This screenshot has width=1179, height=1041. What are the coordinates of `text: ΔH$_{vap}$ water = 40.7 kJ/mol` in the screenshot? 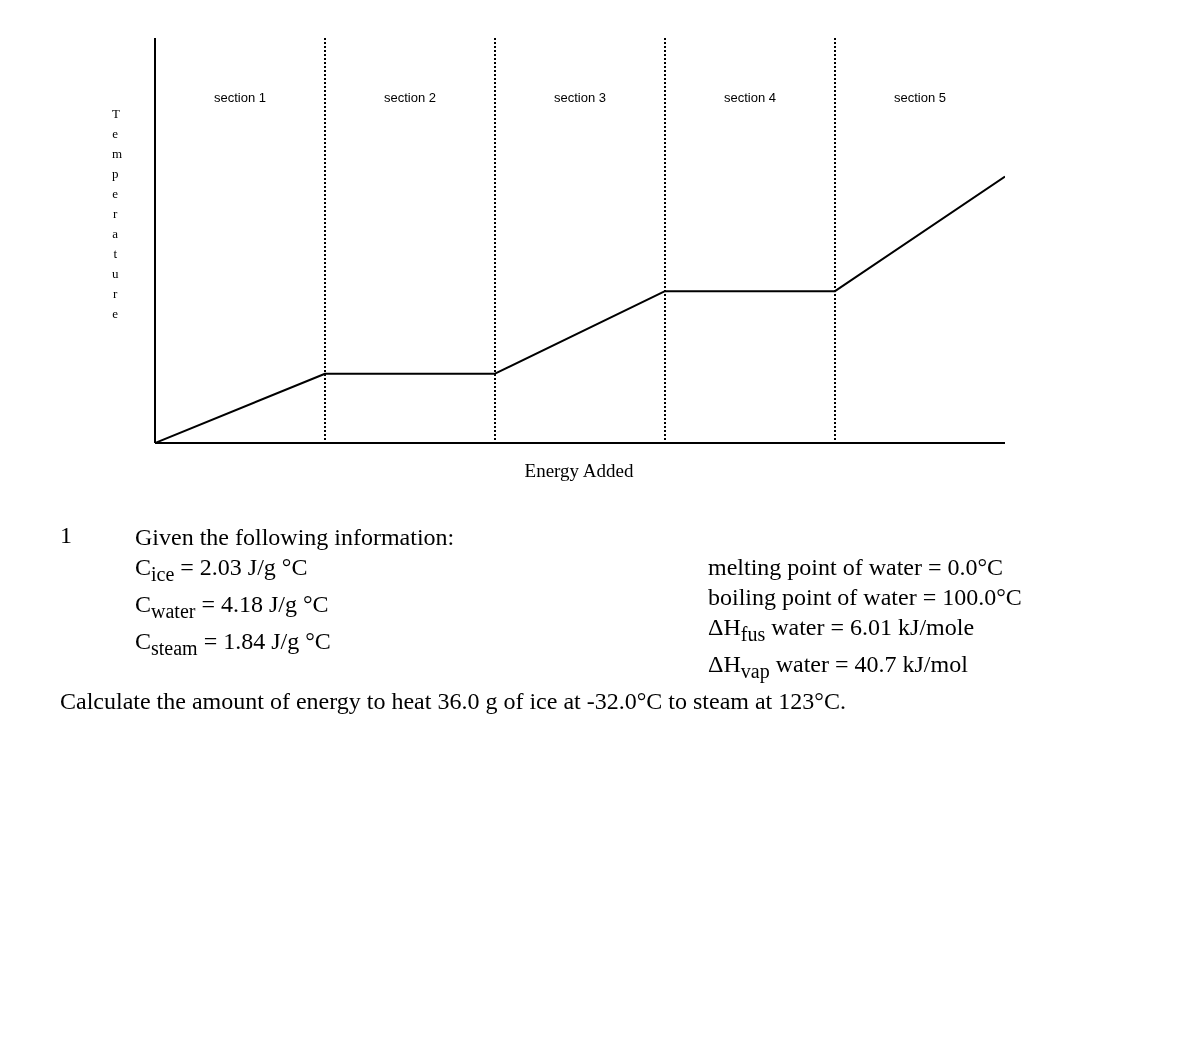 It's located at (838, 667).